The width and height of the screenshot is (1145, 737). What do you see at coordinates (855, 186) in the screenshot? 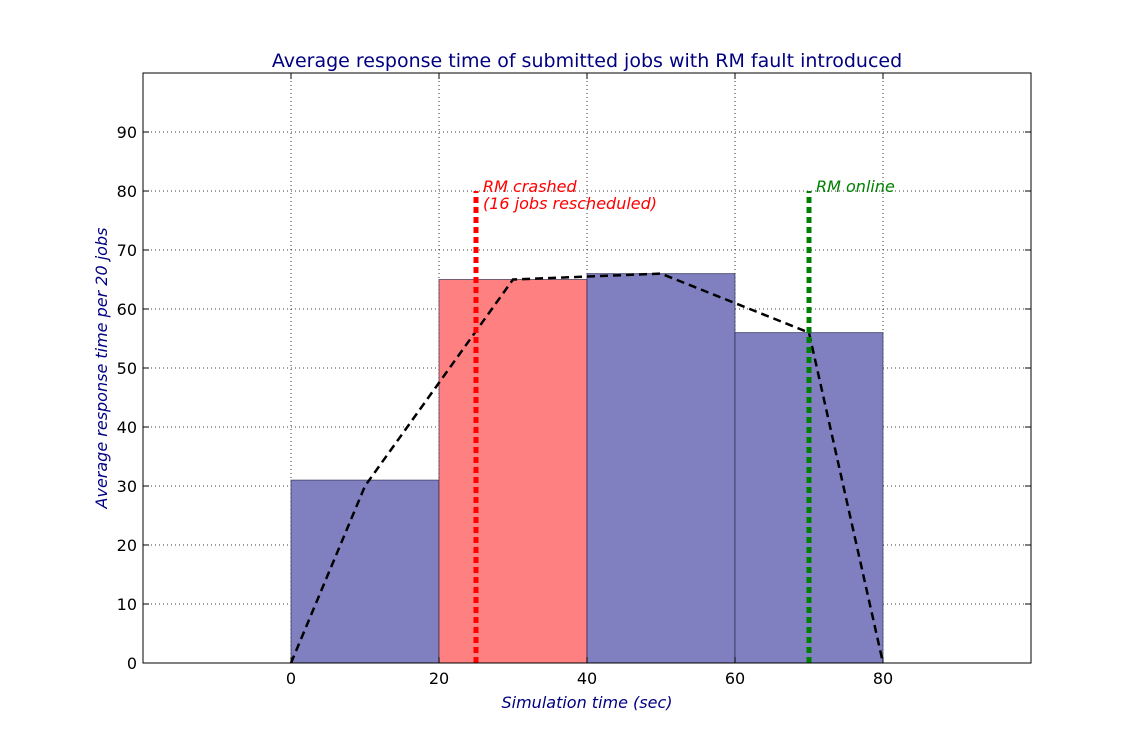
I see `event-marker-label: RM online` at bounding box center [855, 186].